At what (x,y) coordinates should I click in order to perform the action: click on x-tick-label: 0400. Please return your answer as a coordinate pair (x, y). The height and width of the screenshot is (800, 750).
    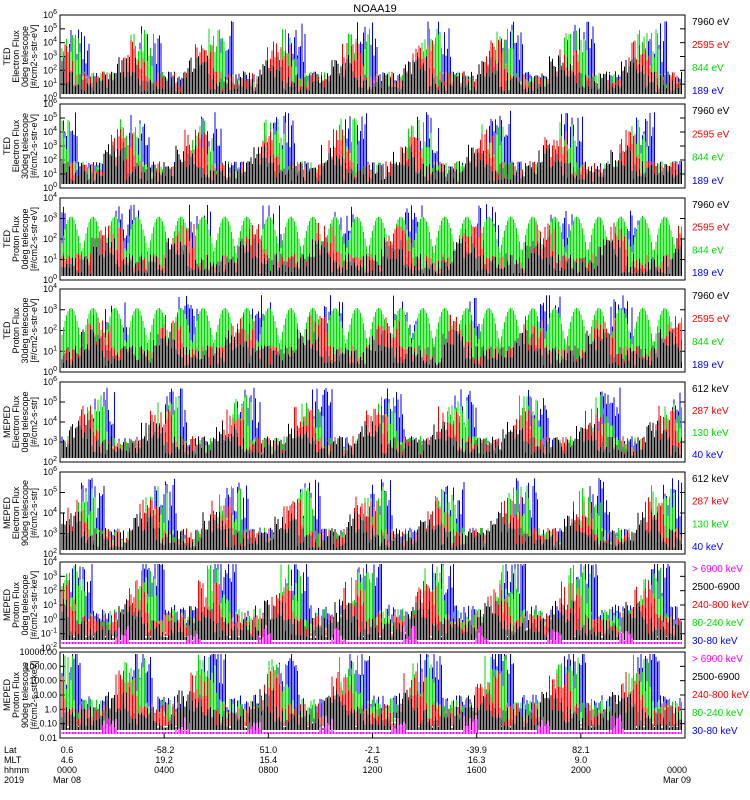
    Looking at the image, I should click on (164, 770).